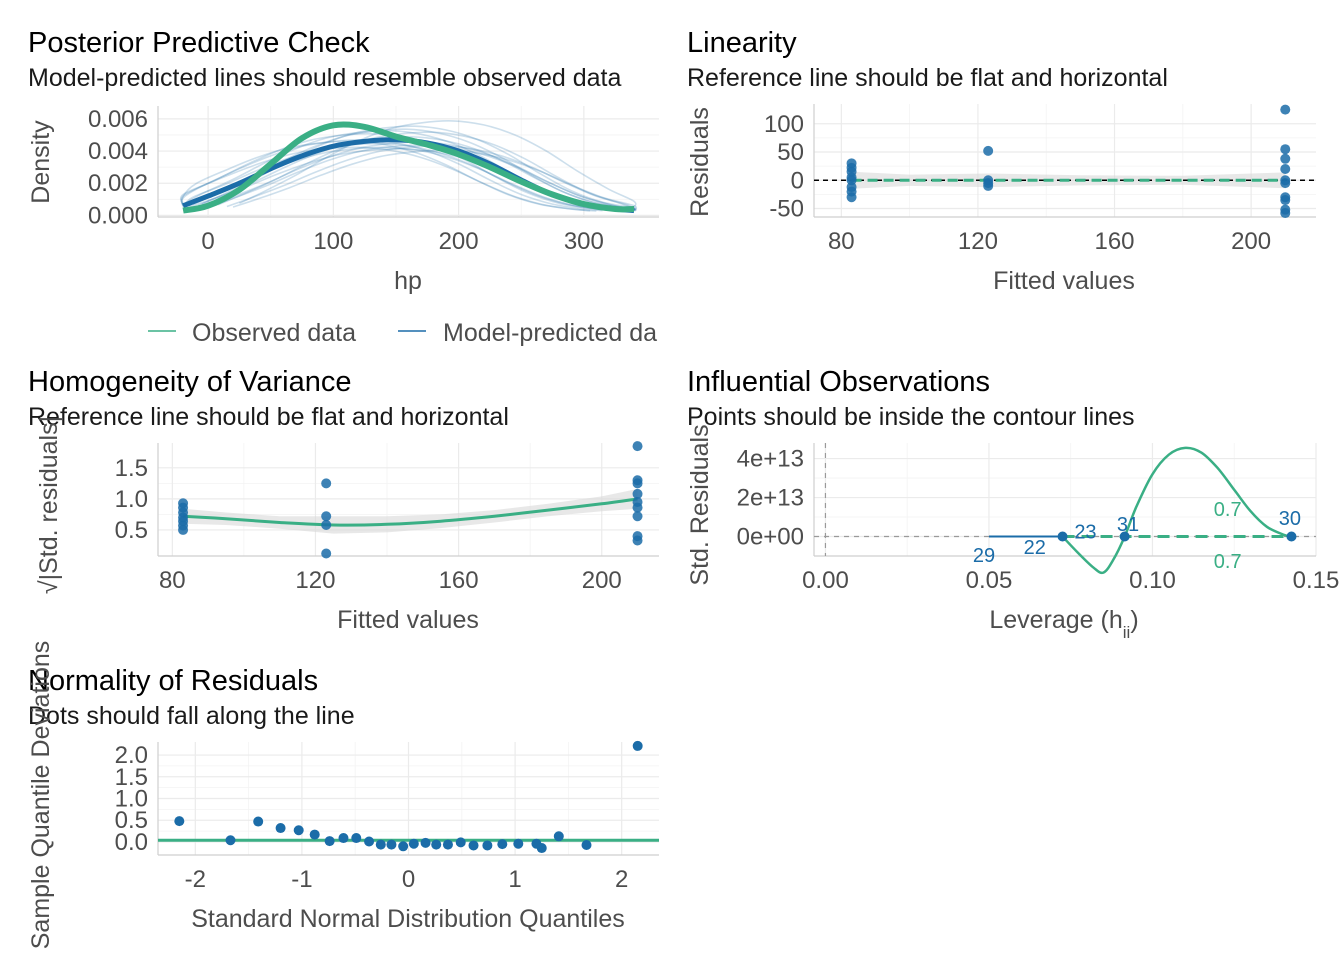 This screenshot has height=960, width=1344. What do you see at coordinates (408, 919) in the screenshot?
I see `normality-xlabel: Standard Normal Distribution Quantiles` at bounding box center [408, 919].